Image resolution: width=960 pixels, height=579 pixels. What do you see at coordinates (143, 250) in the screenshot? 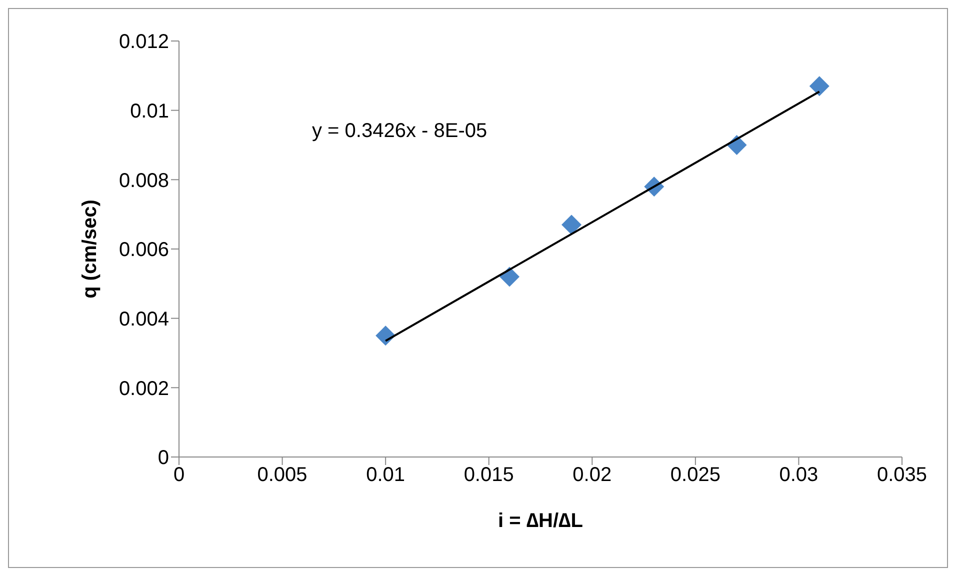
I see `y-tick-label: 0.006` at bounding box center [143, 250].